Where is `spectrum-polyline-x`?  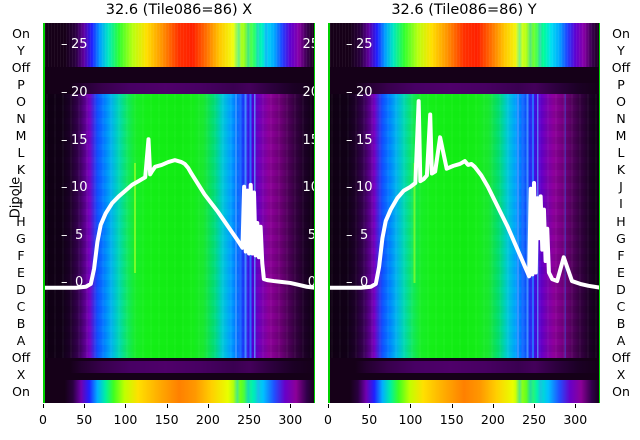
spectrum-polyline-x is located at coordinates (179, 213).